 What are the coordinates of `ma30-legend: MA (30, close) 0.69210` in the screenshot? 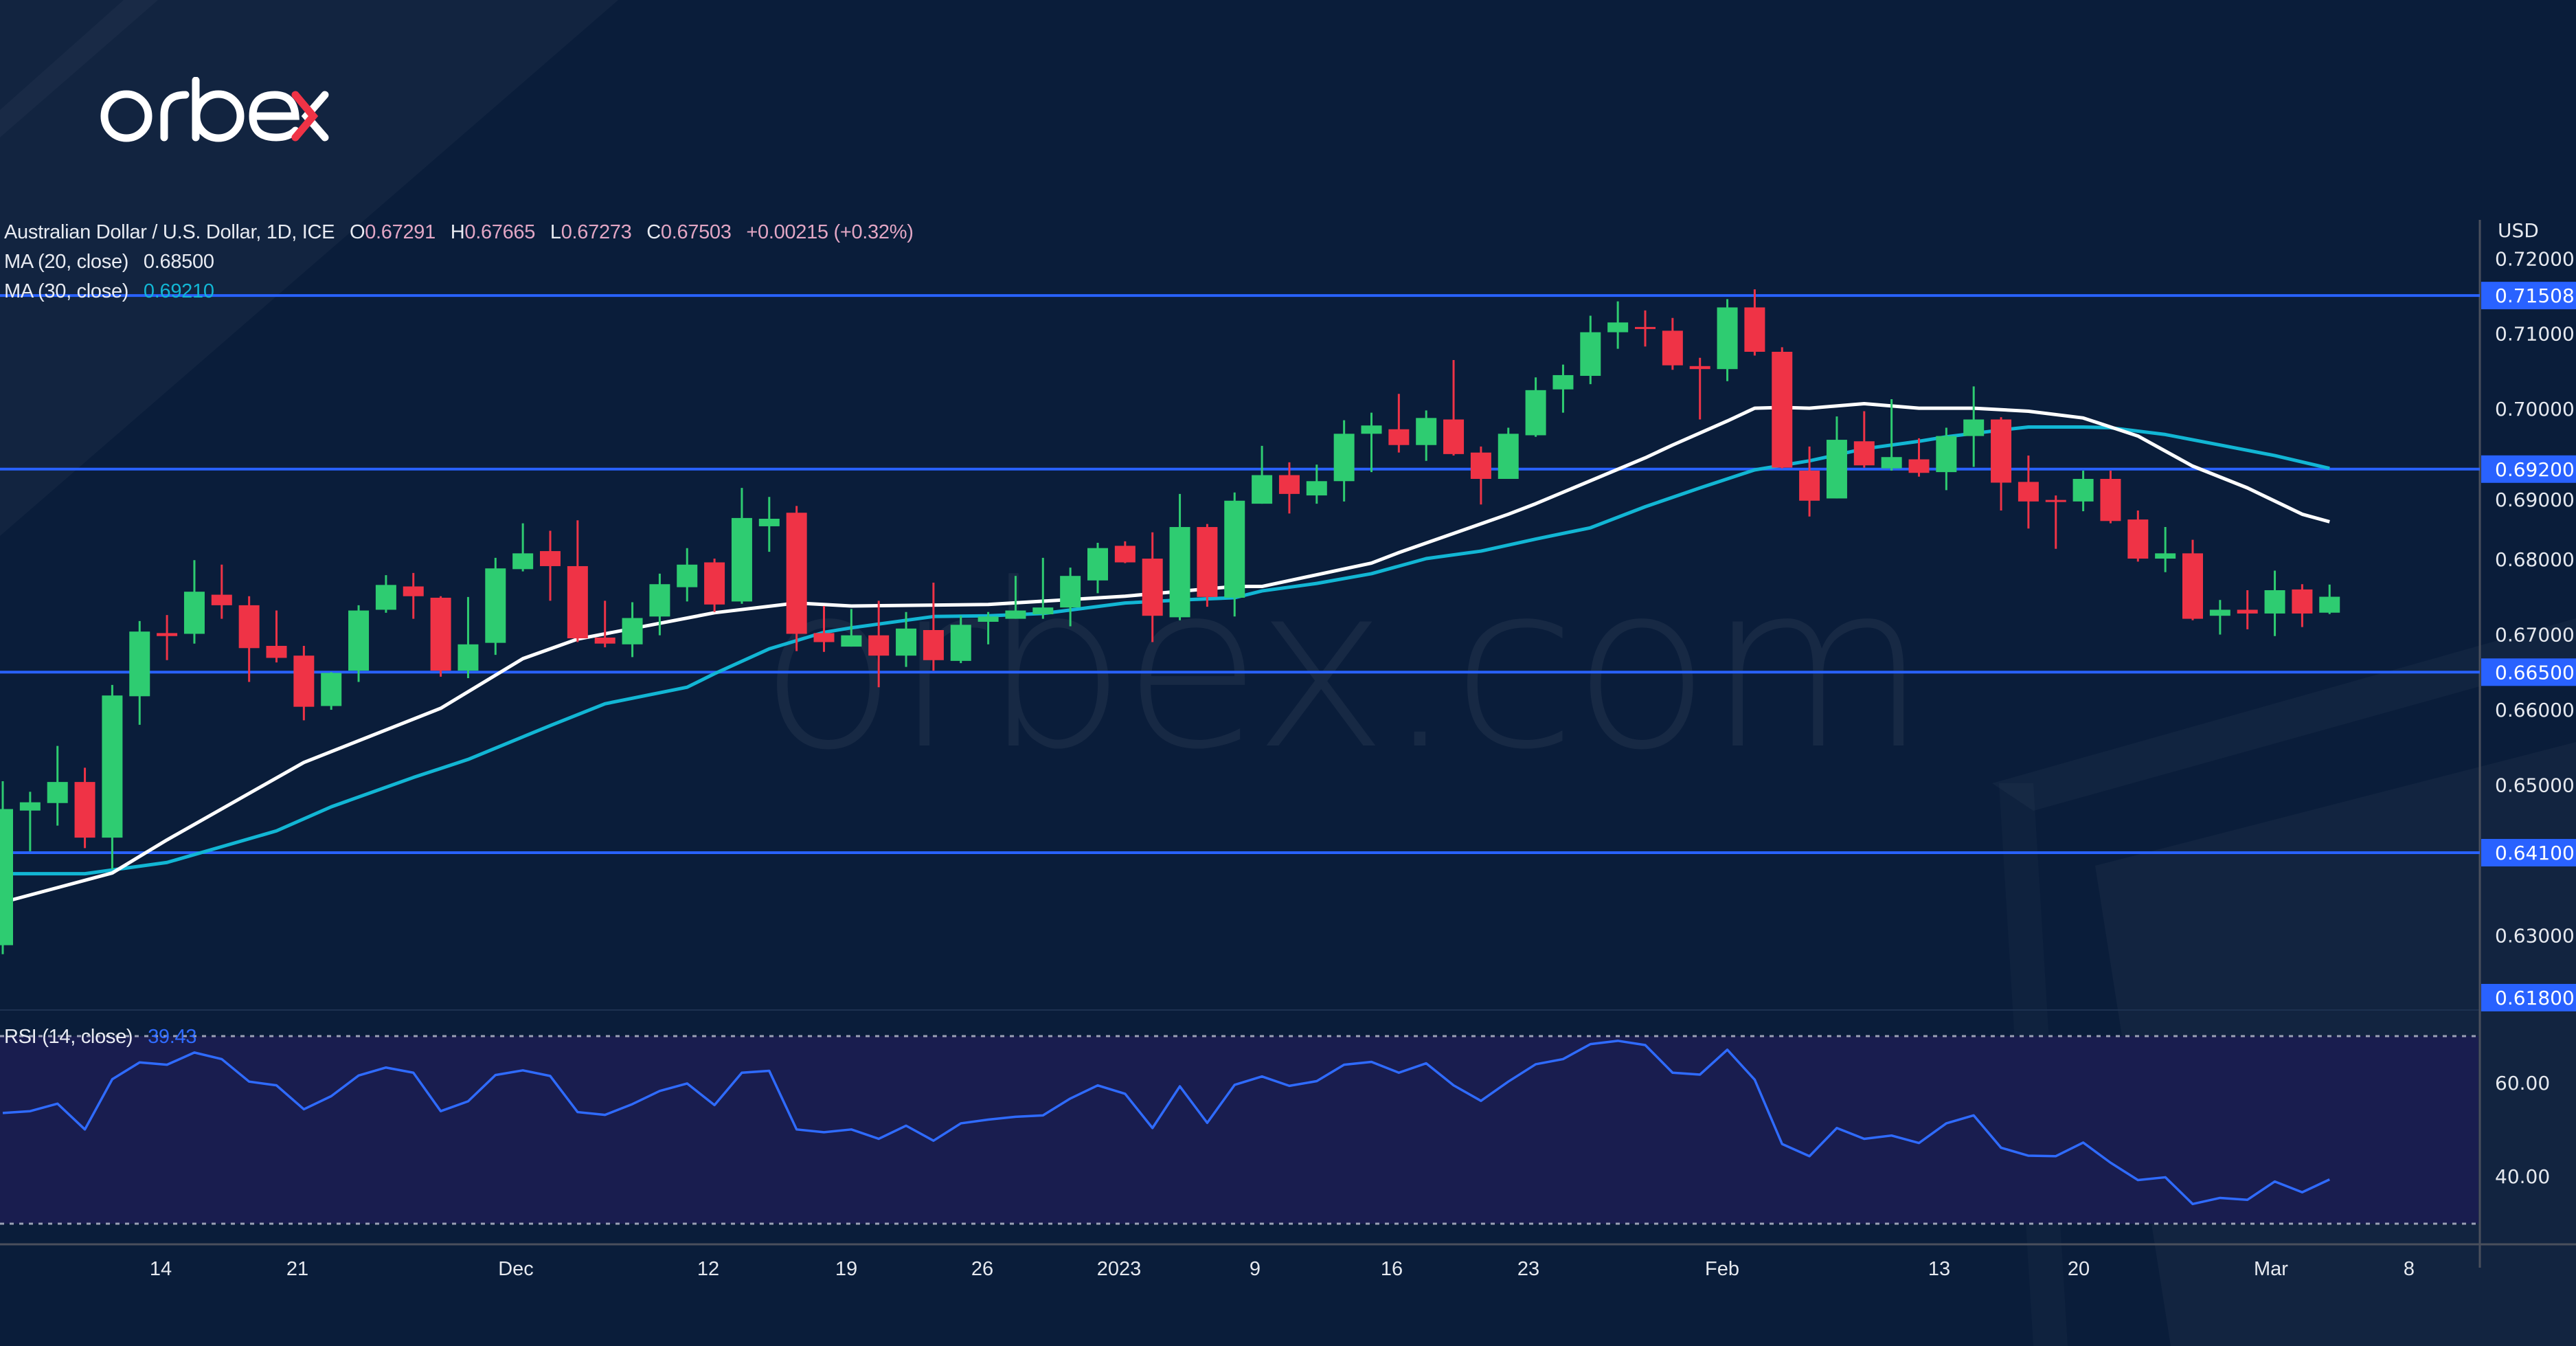 It's located at (109, 291).